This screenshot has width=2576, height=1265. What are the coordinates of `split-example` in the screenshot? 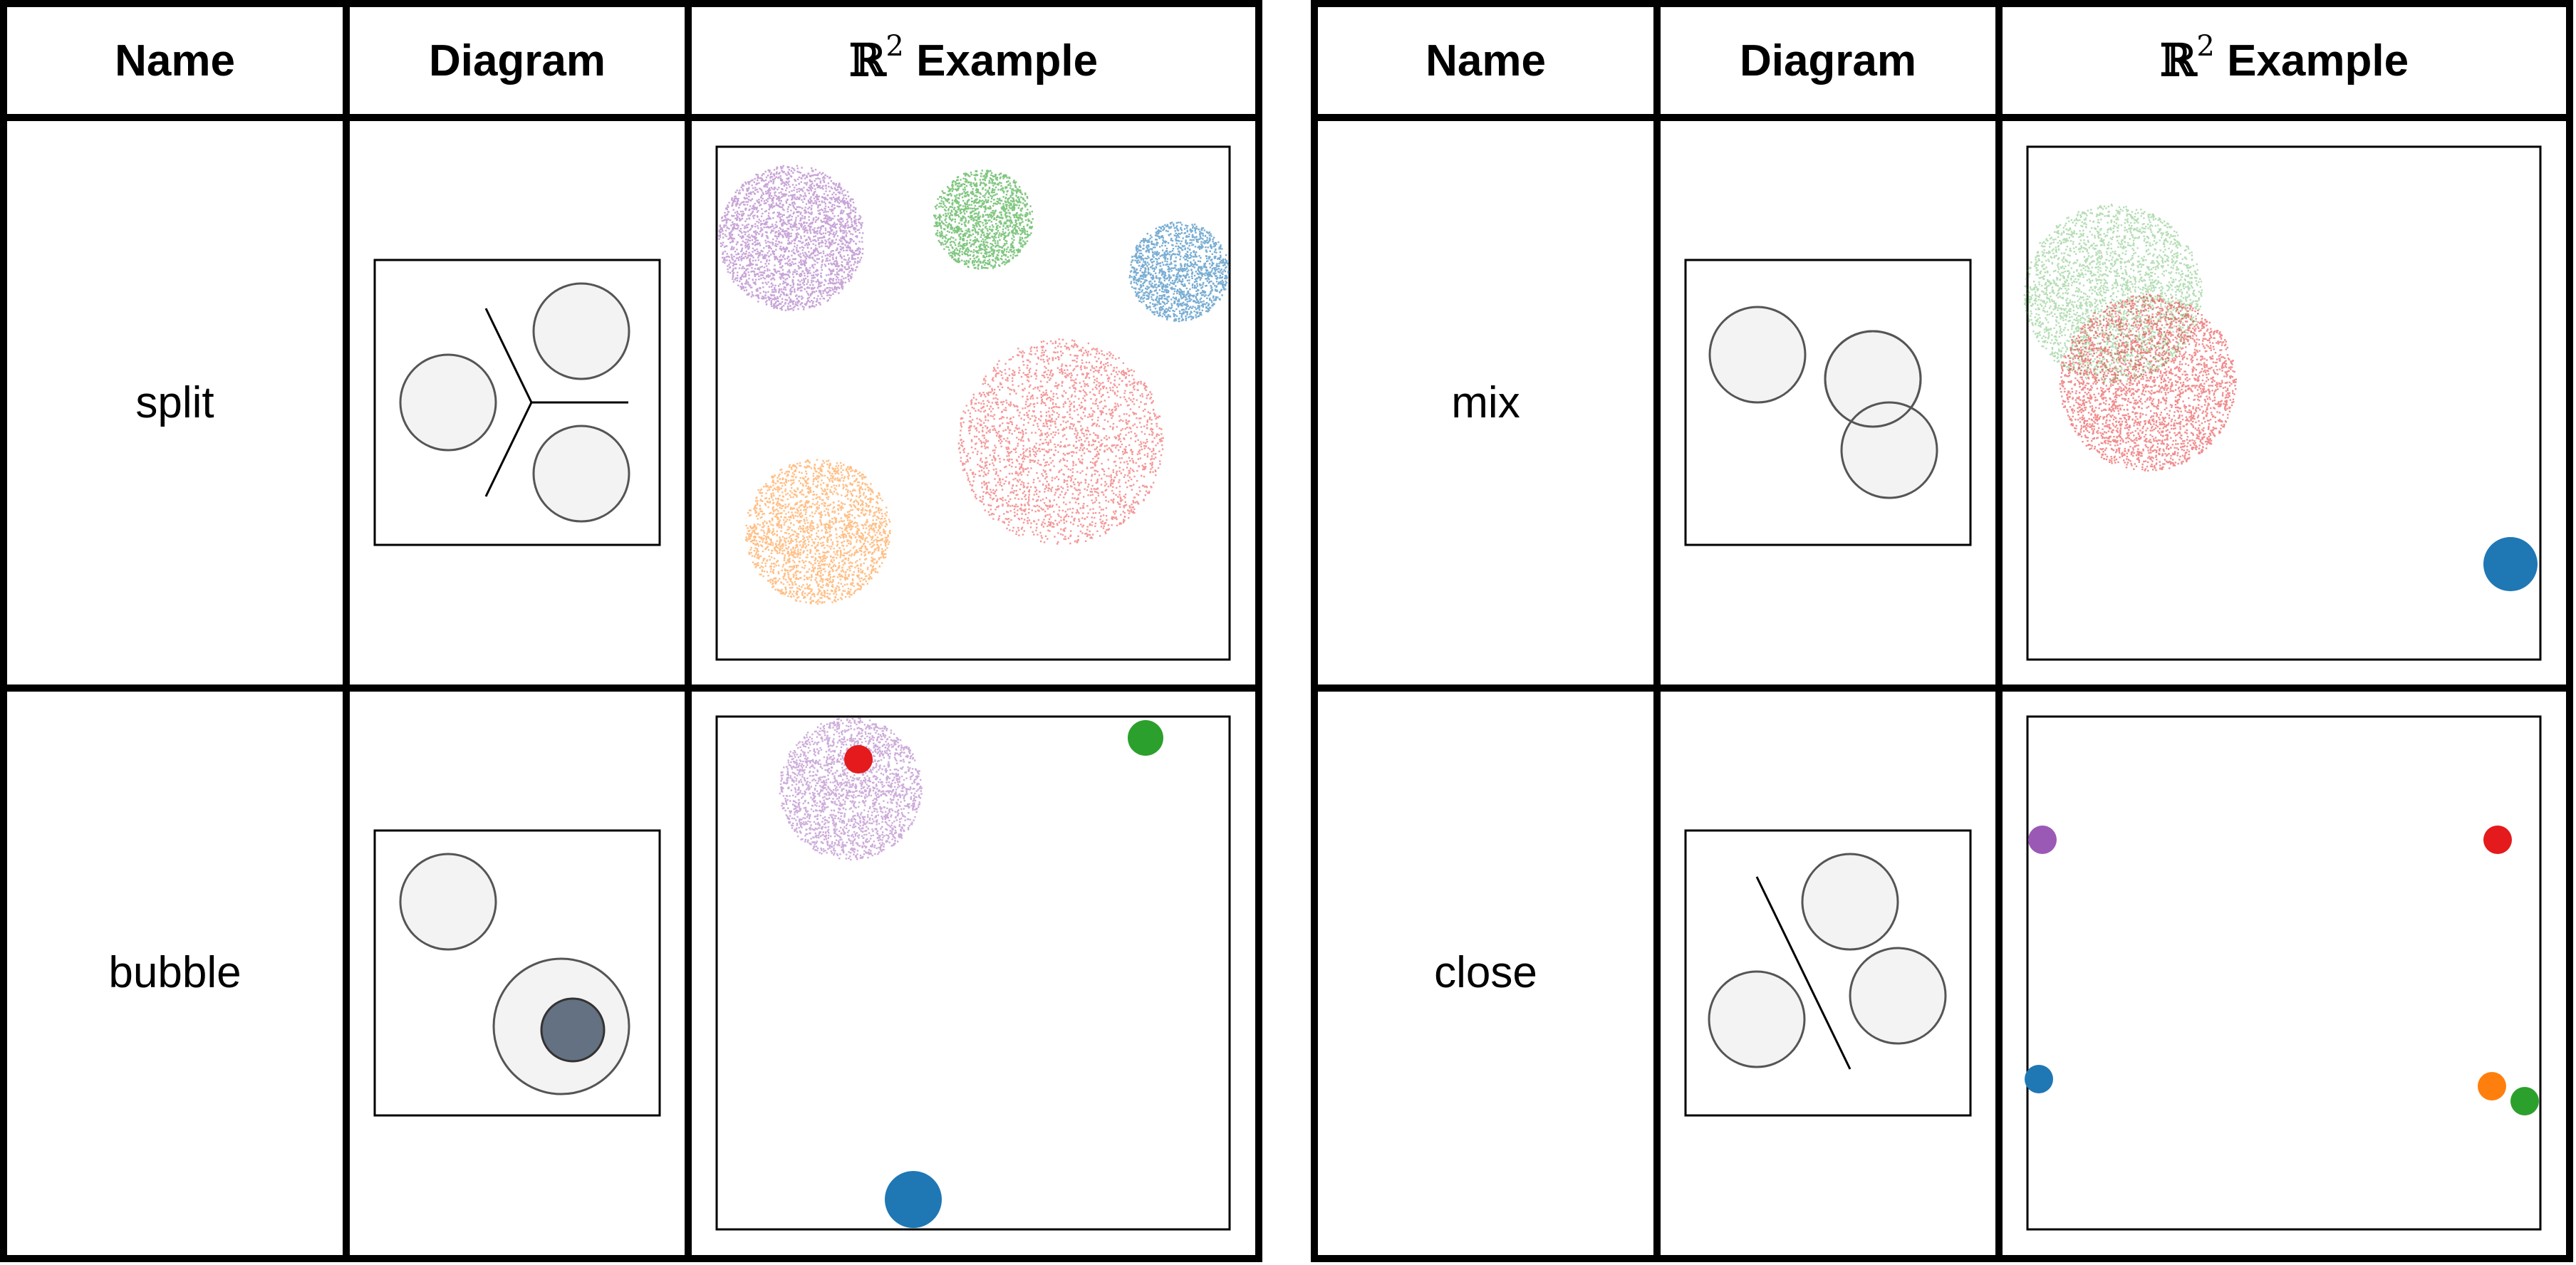 It's located at (973, 403).